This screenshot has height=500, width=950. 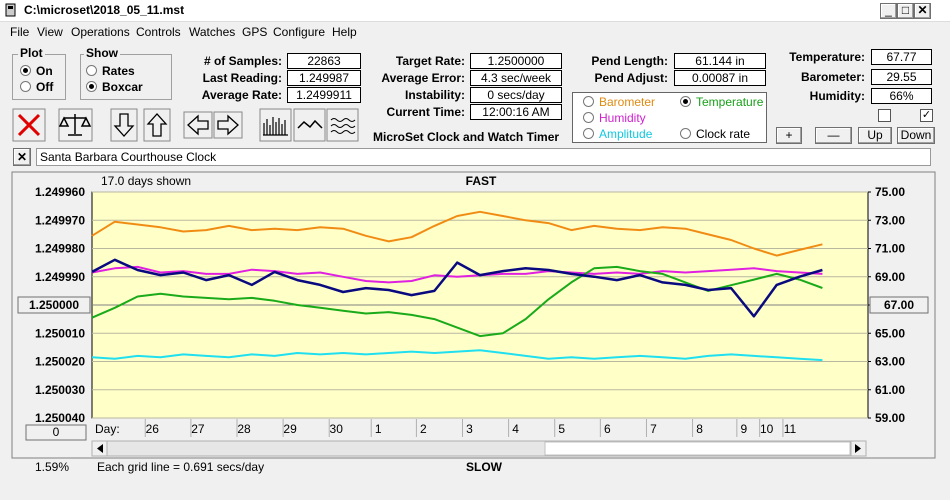 What do you see at coordinates (888, 11) in the screenshot?
I see `minimize: _` at bounding box center [888, 11].